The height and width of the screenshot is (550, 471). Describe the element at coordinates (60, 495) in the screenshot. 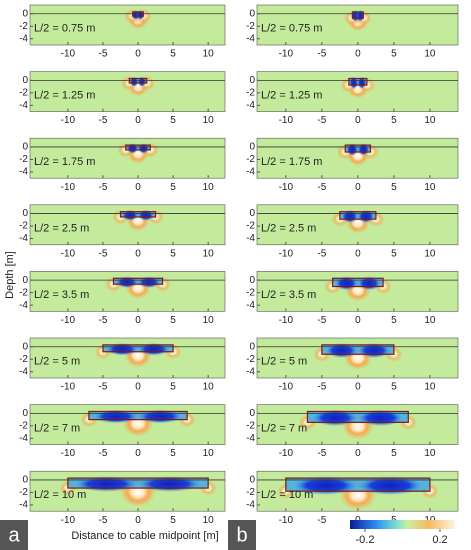

I see `panel-label: L/2 = 10 m` at that location.